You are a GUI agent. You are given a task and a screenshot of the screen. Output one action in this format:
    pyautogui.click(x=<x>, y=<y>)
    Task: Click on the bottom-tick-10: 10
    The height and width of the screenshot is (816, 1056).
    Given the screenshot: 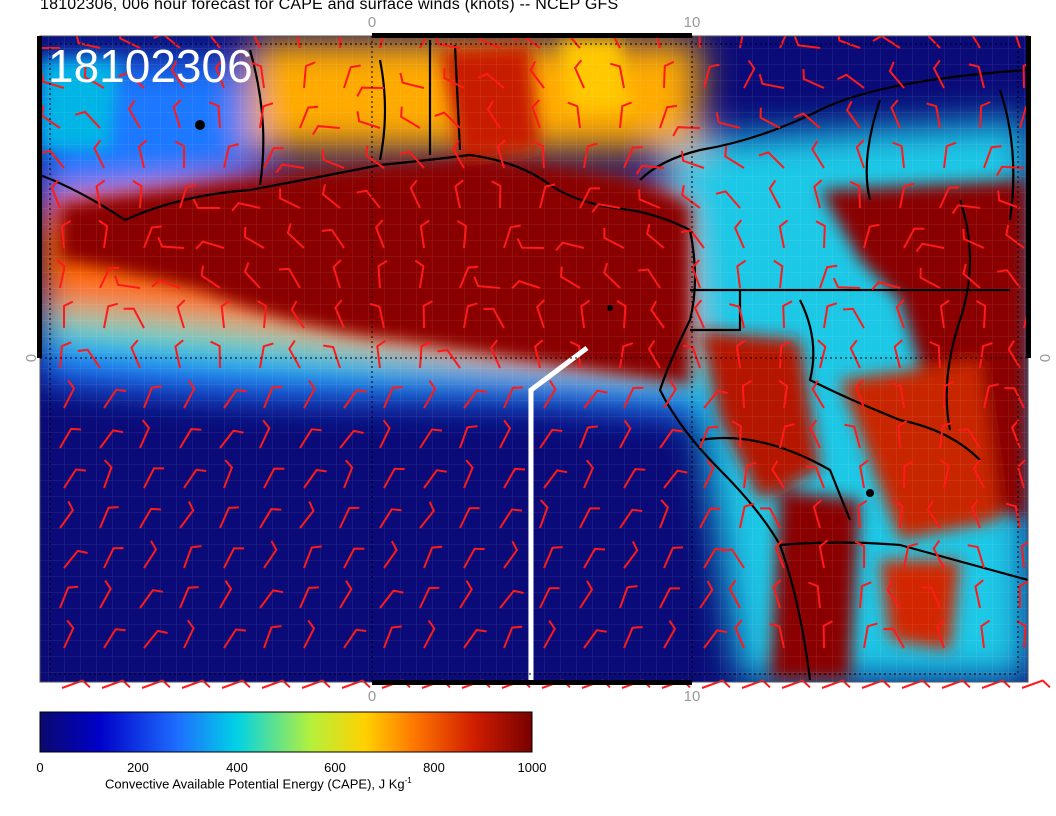 What is the action you would take?
    pyautogui.click(x=692, y=696)
    